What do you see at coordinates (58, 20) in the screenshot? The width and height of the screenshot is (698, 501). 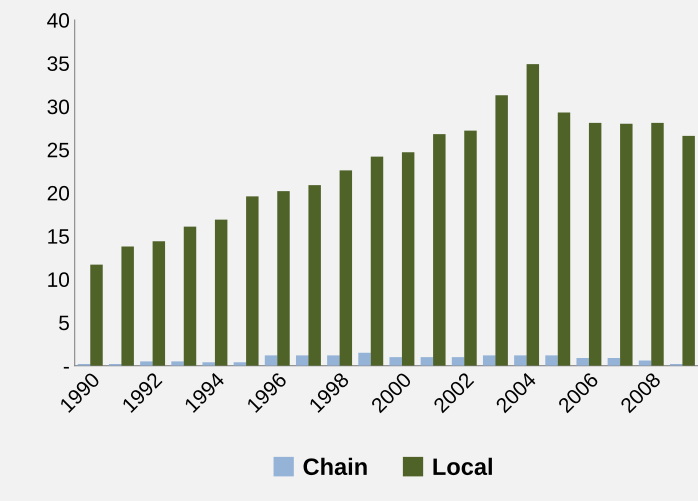 I see `y-tick-label: 40` at bounding box center [58, 20].